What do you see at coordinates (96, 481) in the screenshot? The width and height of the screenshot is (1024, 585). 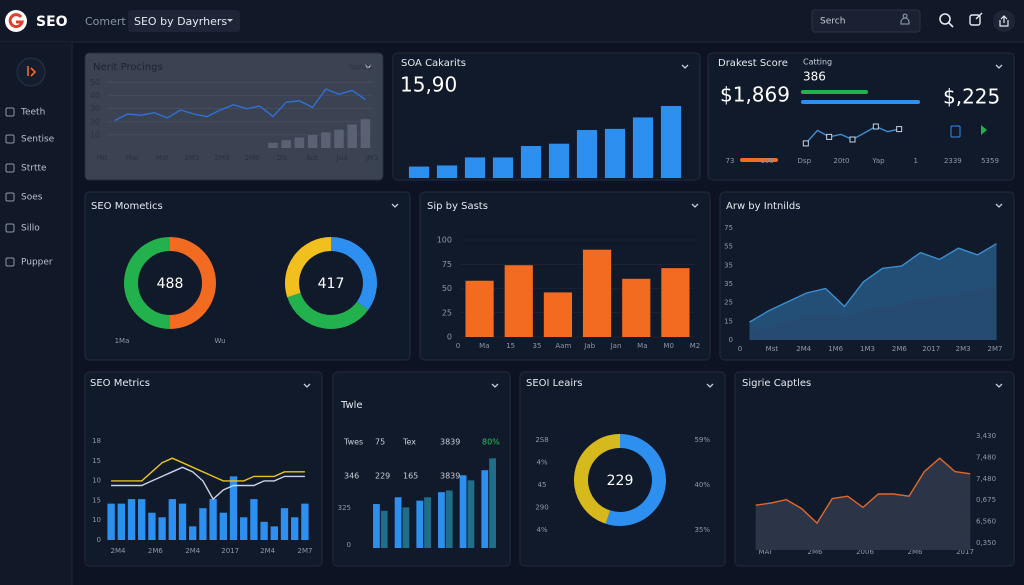 I see `y-tick-label: 10` at bounding box center [96, 481].